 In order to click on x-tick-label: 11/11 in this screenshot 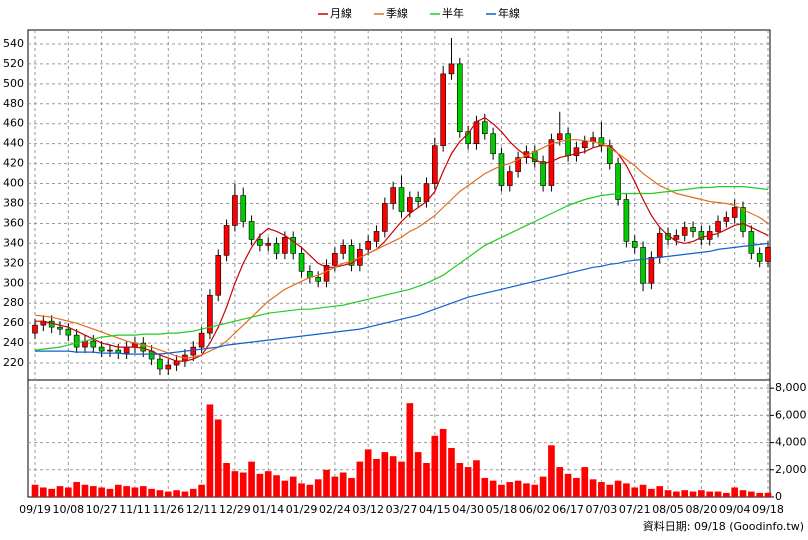, I will do `click(135, 509)`.